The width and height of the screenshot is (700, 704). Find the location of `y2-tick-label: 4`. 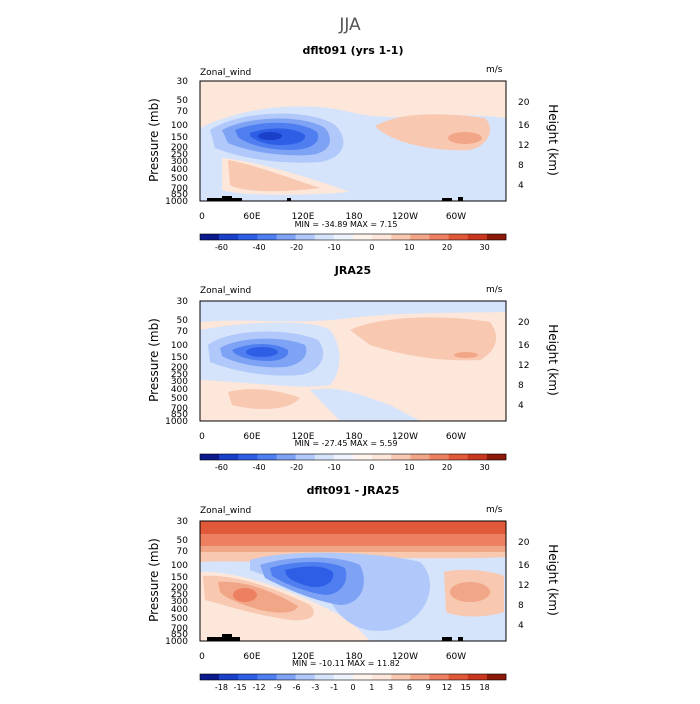

y2-tick-label: 4 is located at coordinates (521, 186).